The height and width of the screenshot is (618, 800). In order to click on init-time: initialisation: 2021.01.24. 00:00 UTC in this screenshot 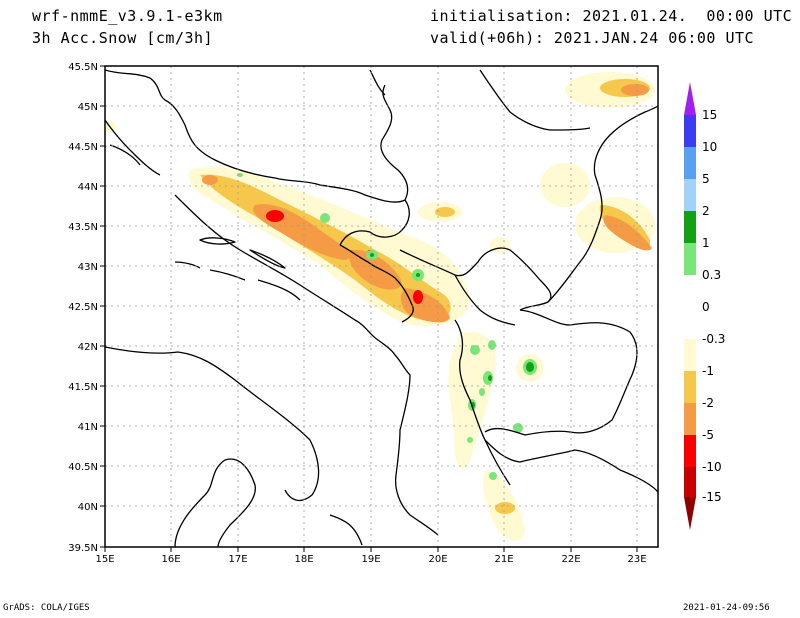, I will do `click(611, 16)`.